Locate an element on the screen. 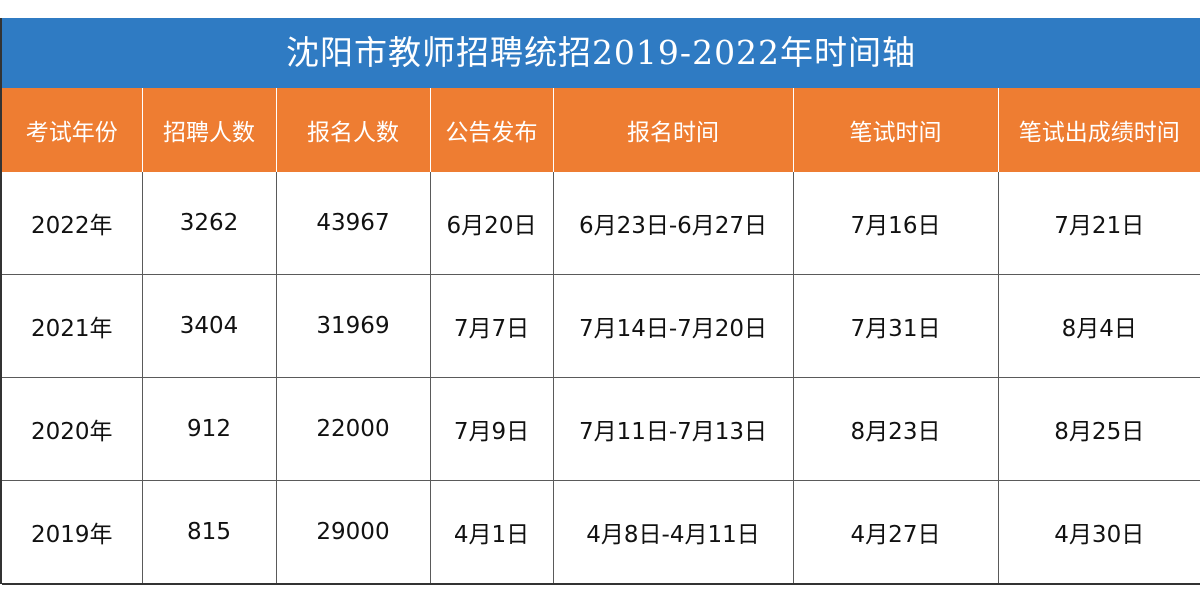  cell-written-exam-time: 8月23日 is located at coordinates (896, 429).